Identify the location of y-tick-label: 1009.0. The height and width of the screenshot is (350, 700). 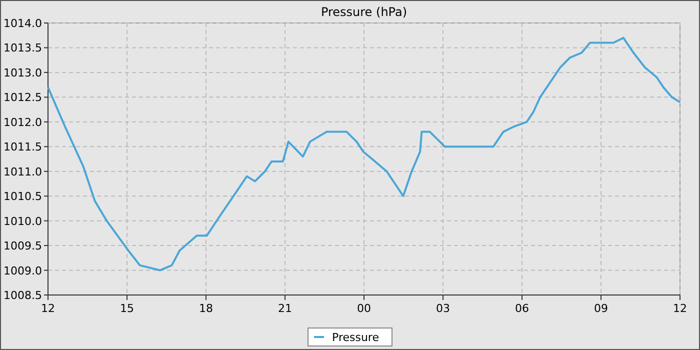
(23, 271).